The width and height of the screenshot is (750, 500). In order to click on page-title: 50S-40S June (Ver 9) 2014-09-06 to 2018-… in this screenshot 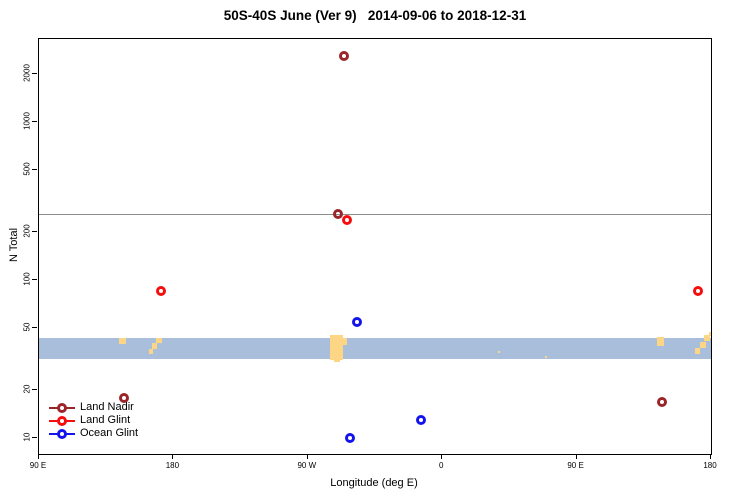, I will do `click(375, 15)`.